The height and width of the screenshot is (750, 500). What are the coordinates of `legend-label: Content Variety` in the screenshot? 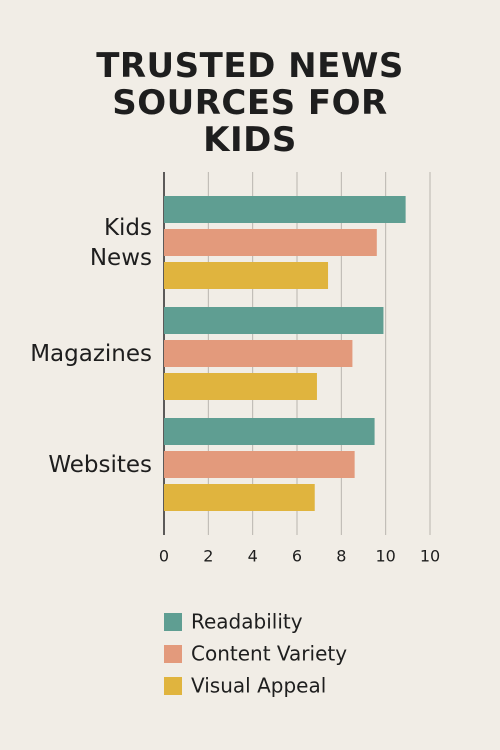 It's located at (269, 654).